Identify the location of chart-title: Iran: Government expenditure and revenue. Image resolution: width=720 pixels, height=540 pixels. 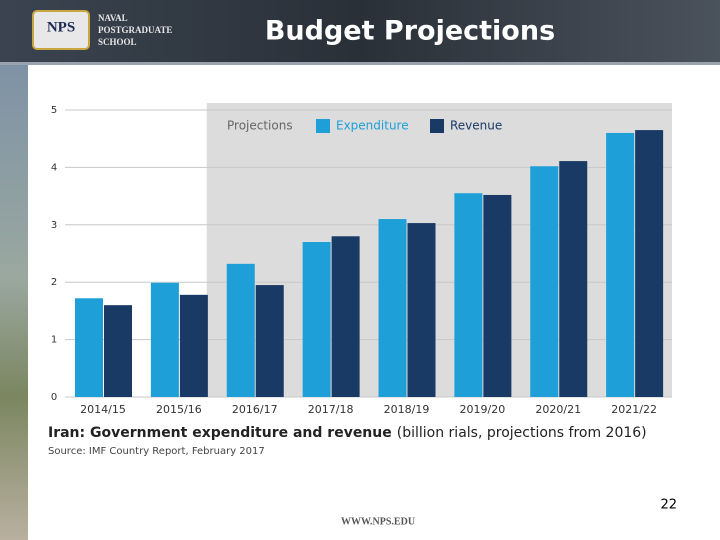
(220, 433).